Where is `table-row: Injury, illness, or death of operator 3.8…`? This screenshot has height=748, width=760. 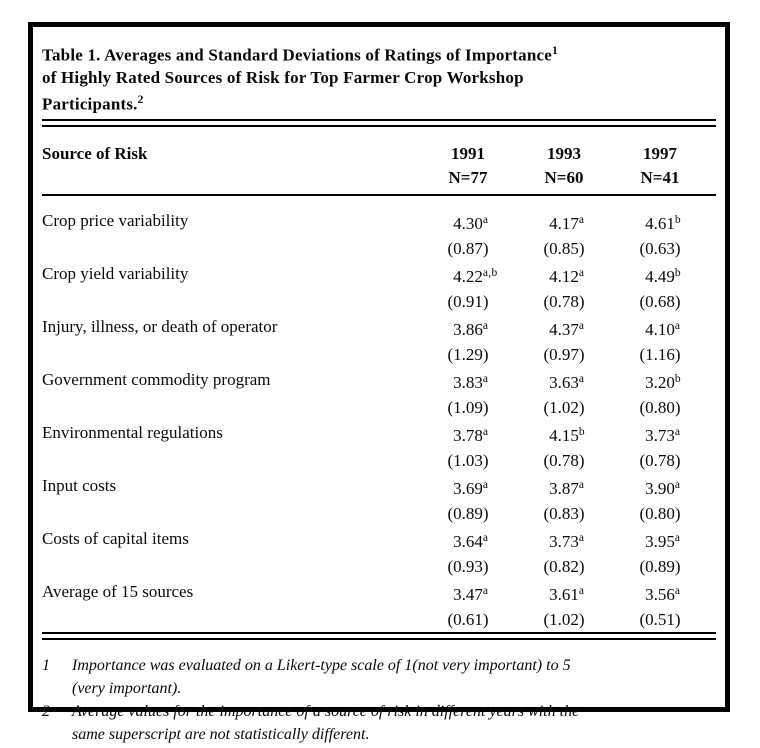 table-row: Injury, illness, or death of operator 3.8… is located at coordinates (379, 340).